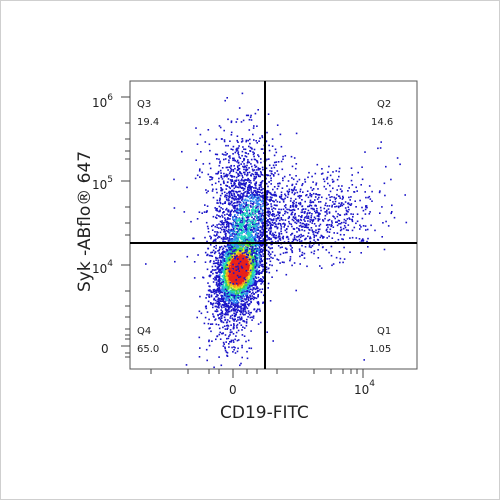  What do you see at coordinates (233, 390) in the screenshot?
I see `x-tick-0: 0` at bounding box center [233, 390].